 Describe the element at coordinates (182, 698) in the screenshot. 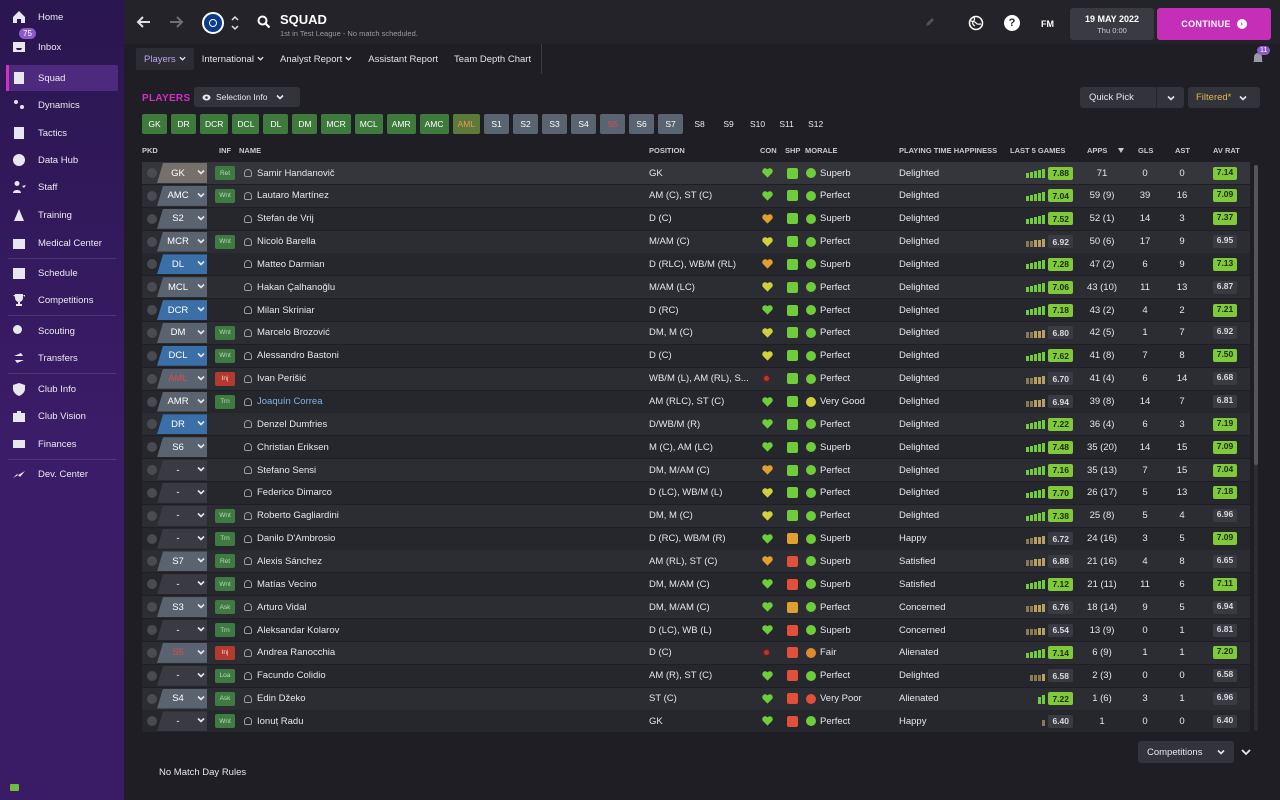

I see `pkd-selector: S4` at that location.